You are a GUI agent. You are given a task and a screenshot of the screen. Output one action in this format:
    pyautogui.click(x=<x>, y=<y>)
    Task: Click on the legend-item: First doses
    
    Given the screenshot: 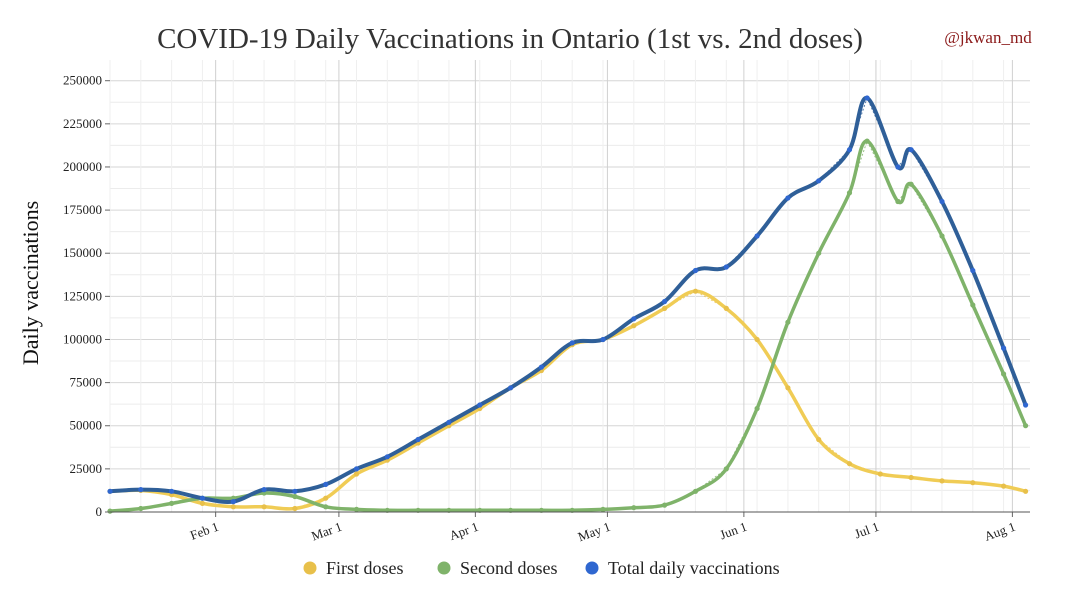 What is the action you would take?
    pyautogui.click(x=353, y=568)
    